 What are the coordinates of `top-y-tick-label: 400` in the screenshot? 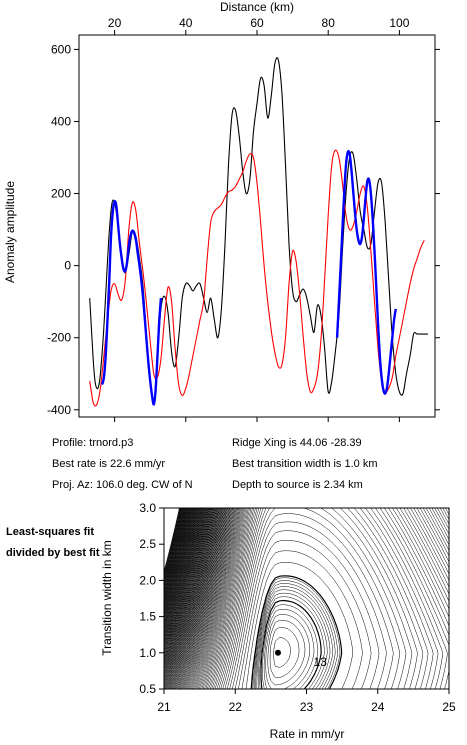 It's located at (61, 121).